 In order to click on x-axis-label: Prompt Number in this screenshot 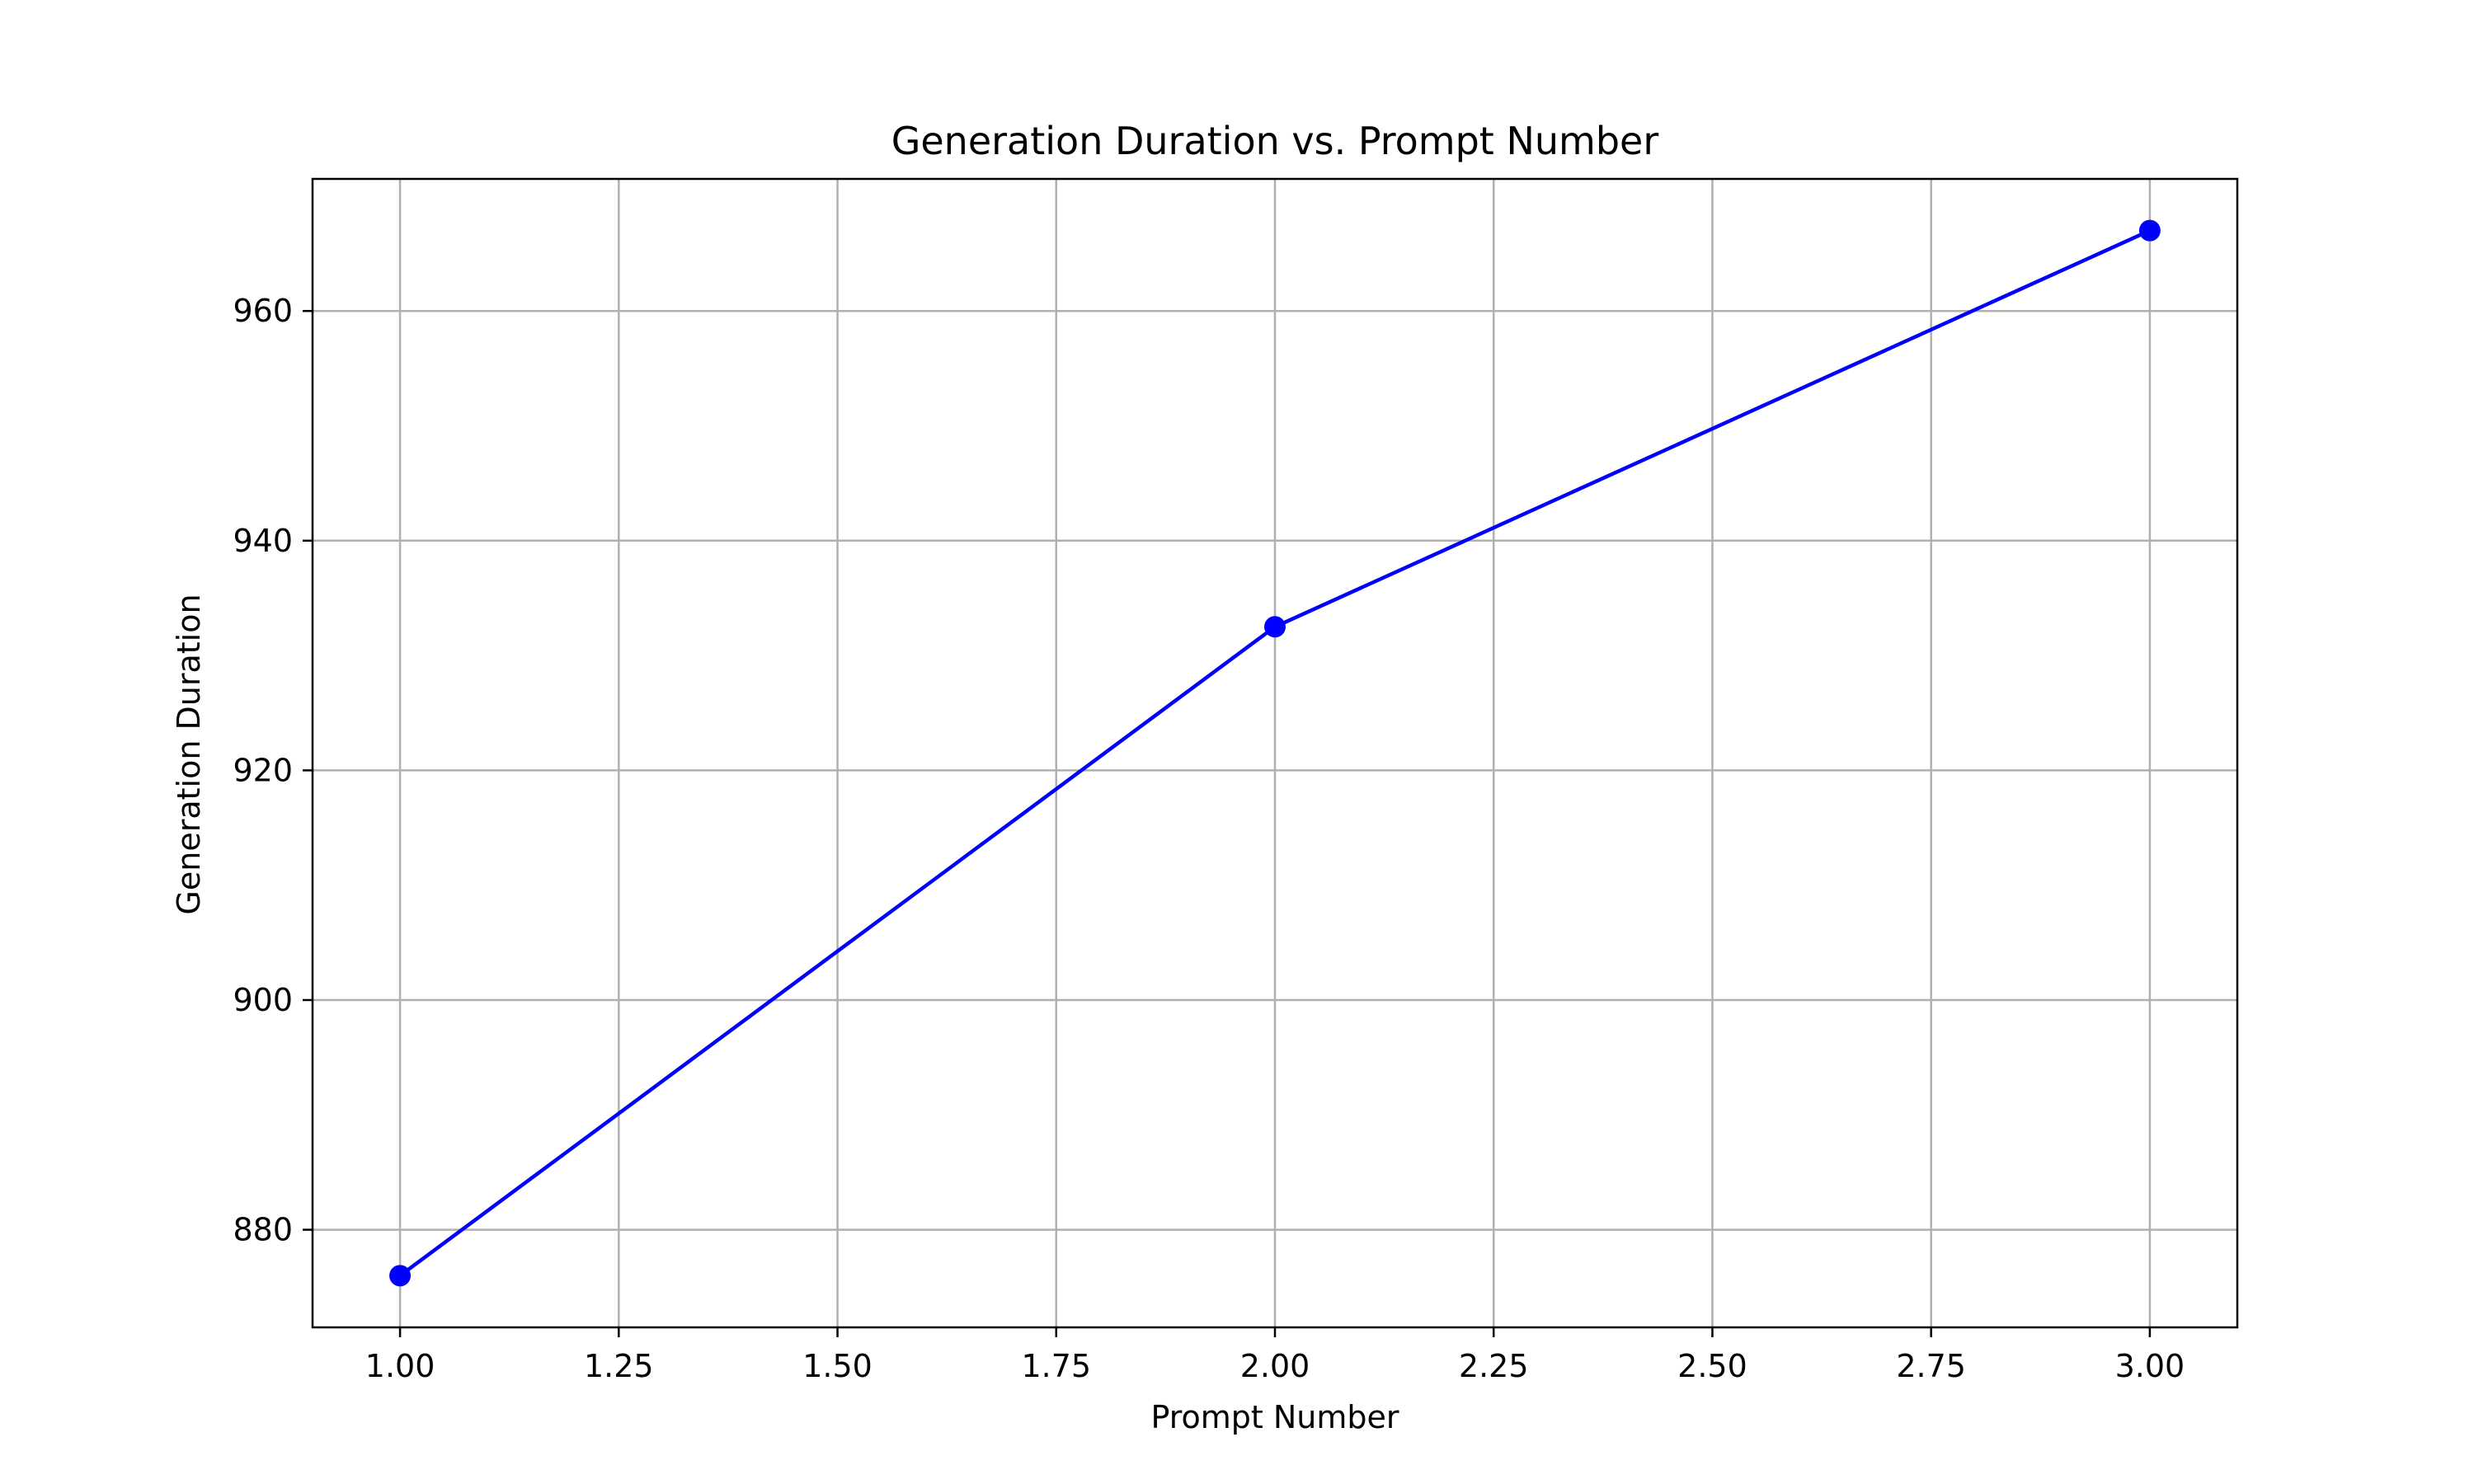, I will do `click(1274, 1417)`.